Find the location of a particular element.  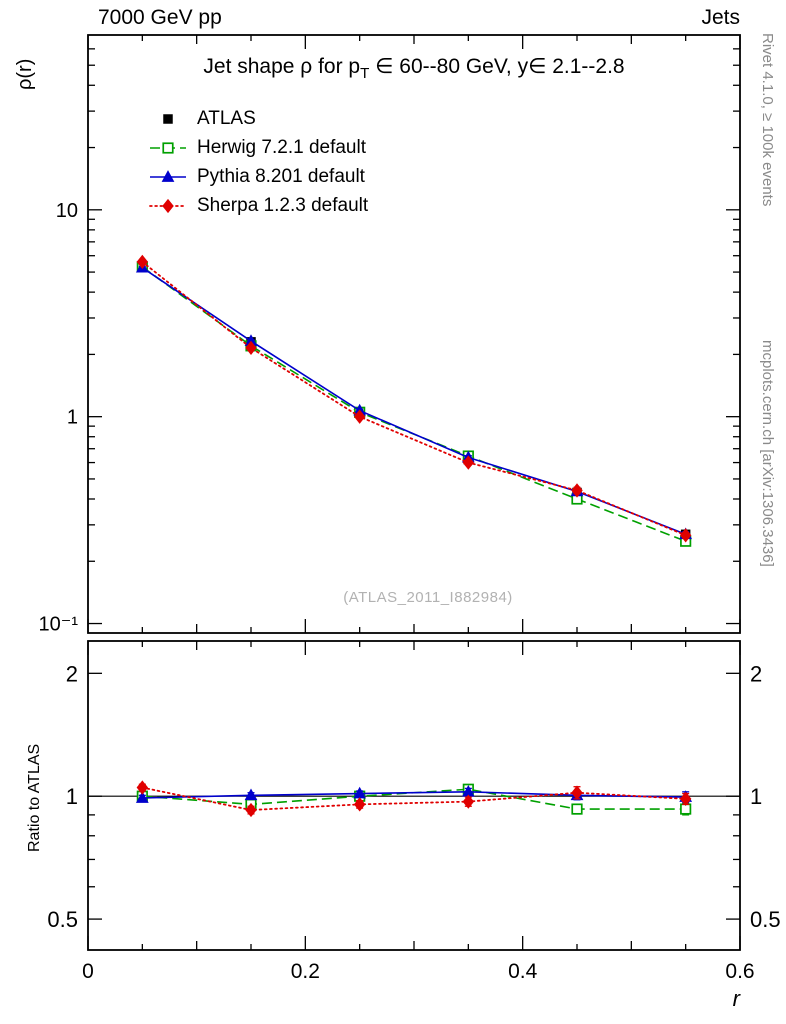

y-axis-label: ρ(r) is located at coordinates (25, 74).